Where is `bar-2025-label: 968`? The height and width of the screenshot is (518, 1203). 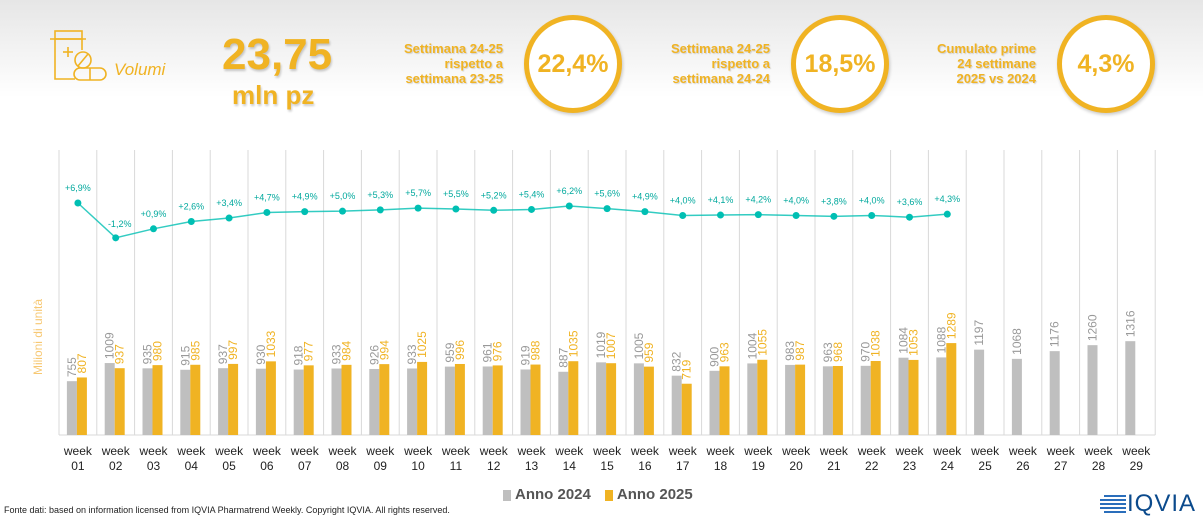
bar-2025-label: 968 is located at coordinates (838, 352).